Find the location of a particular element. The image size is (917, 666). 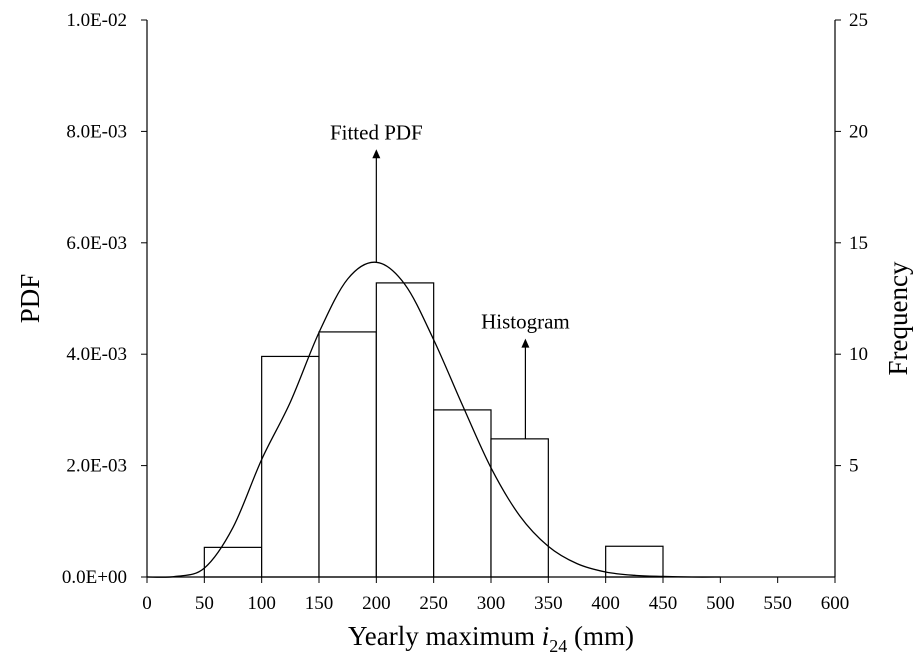

x-tick-label: 150 is located at coordinates (319, 603).